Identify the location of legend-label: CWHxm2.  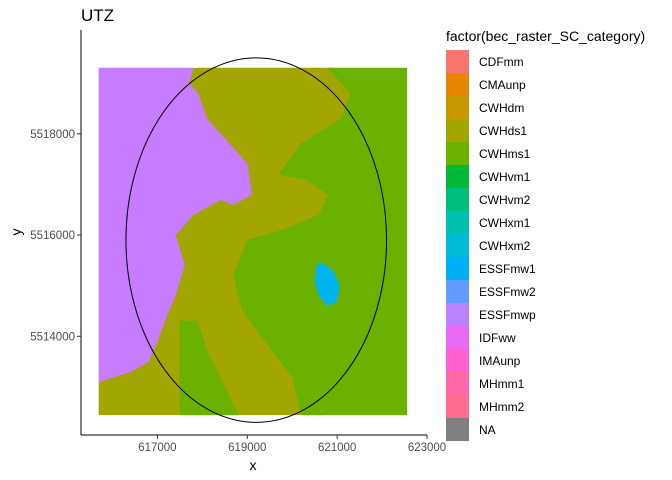
(505, 245).